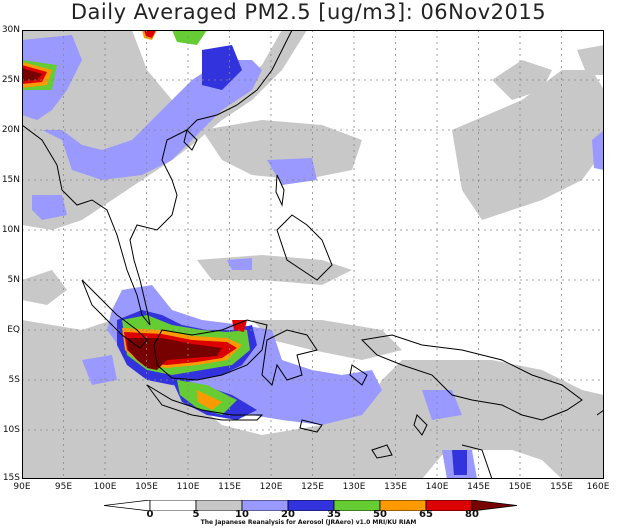 This screenshot has width=617, height=529. Describe the element at coordinates (271, 487) in the screenshot. I see `lon-label: 120E` at that location.